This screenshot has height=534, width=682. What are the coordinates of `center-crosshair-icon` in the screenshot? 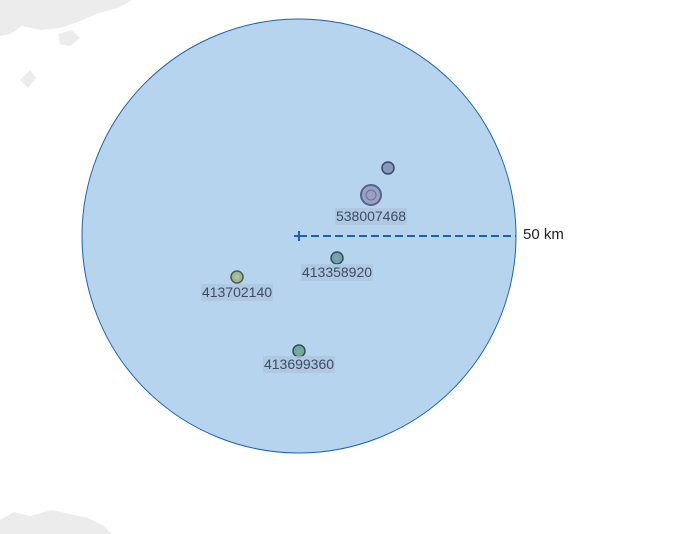 It's located at (299, 236).